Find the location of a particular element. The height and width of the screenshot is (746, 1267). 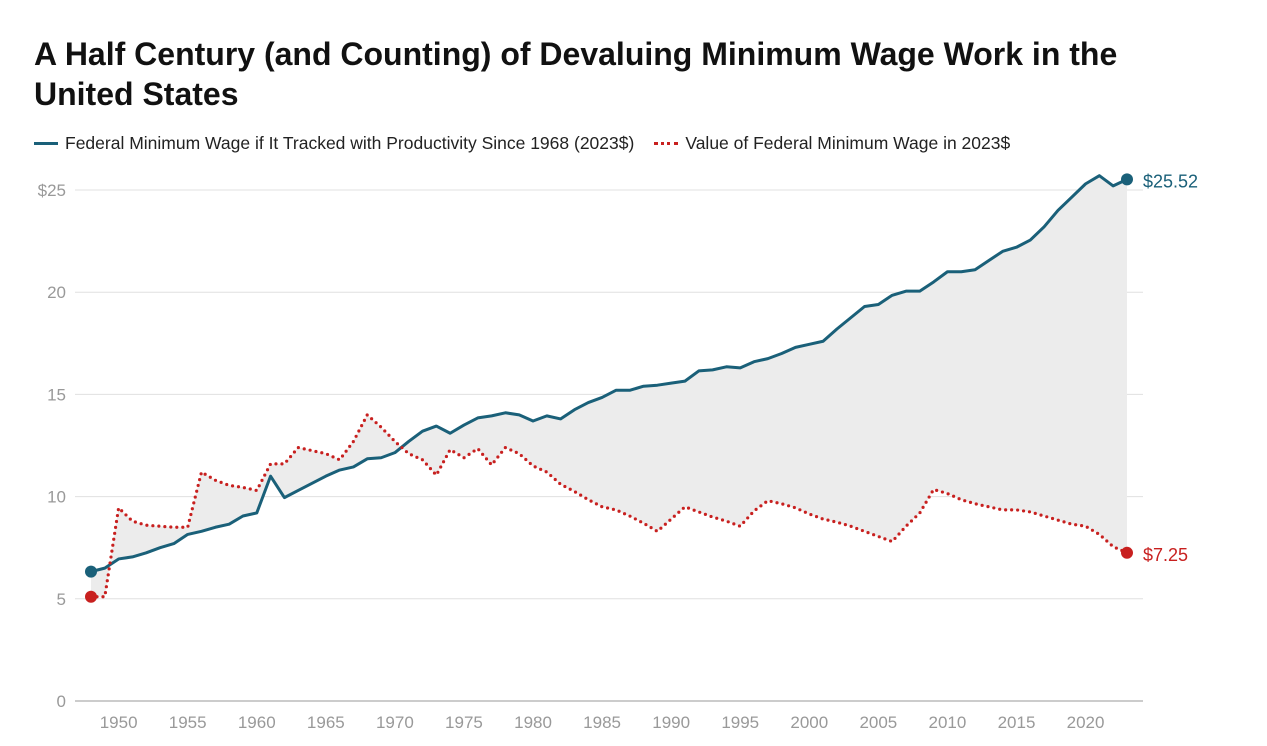

x-tick-label: 1975 is located at coordinates (464, 722).